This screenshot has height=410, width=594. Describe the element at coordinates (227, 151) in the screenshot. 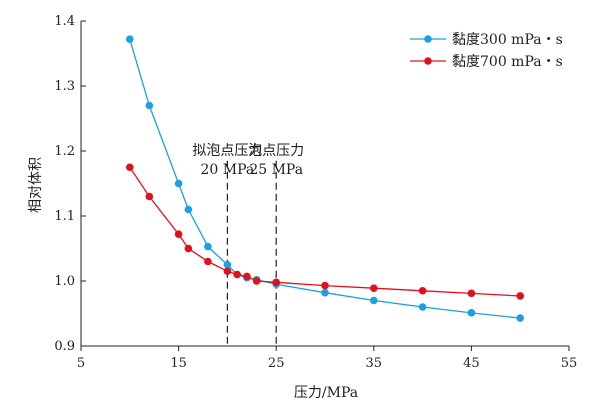

I see `annotation-label: 拟泡点压力` at that location.